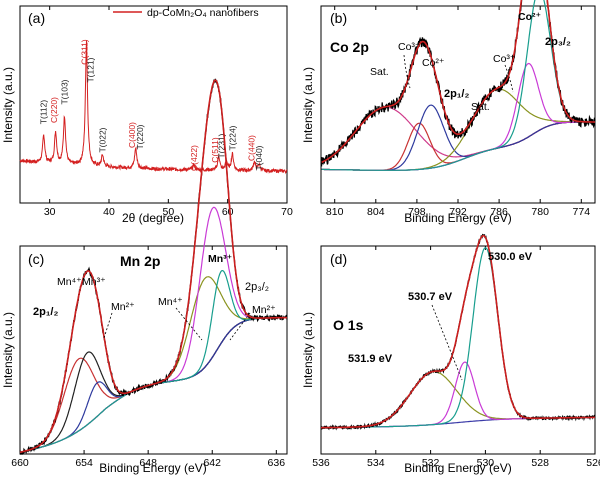 Image resolution: width=600 pixels, height=478 pixels. I want to click on x-tick-label: 648, so click(148, 463).